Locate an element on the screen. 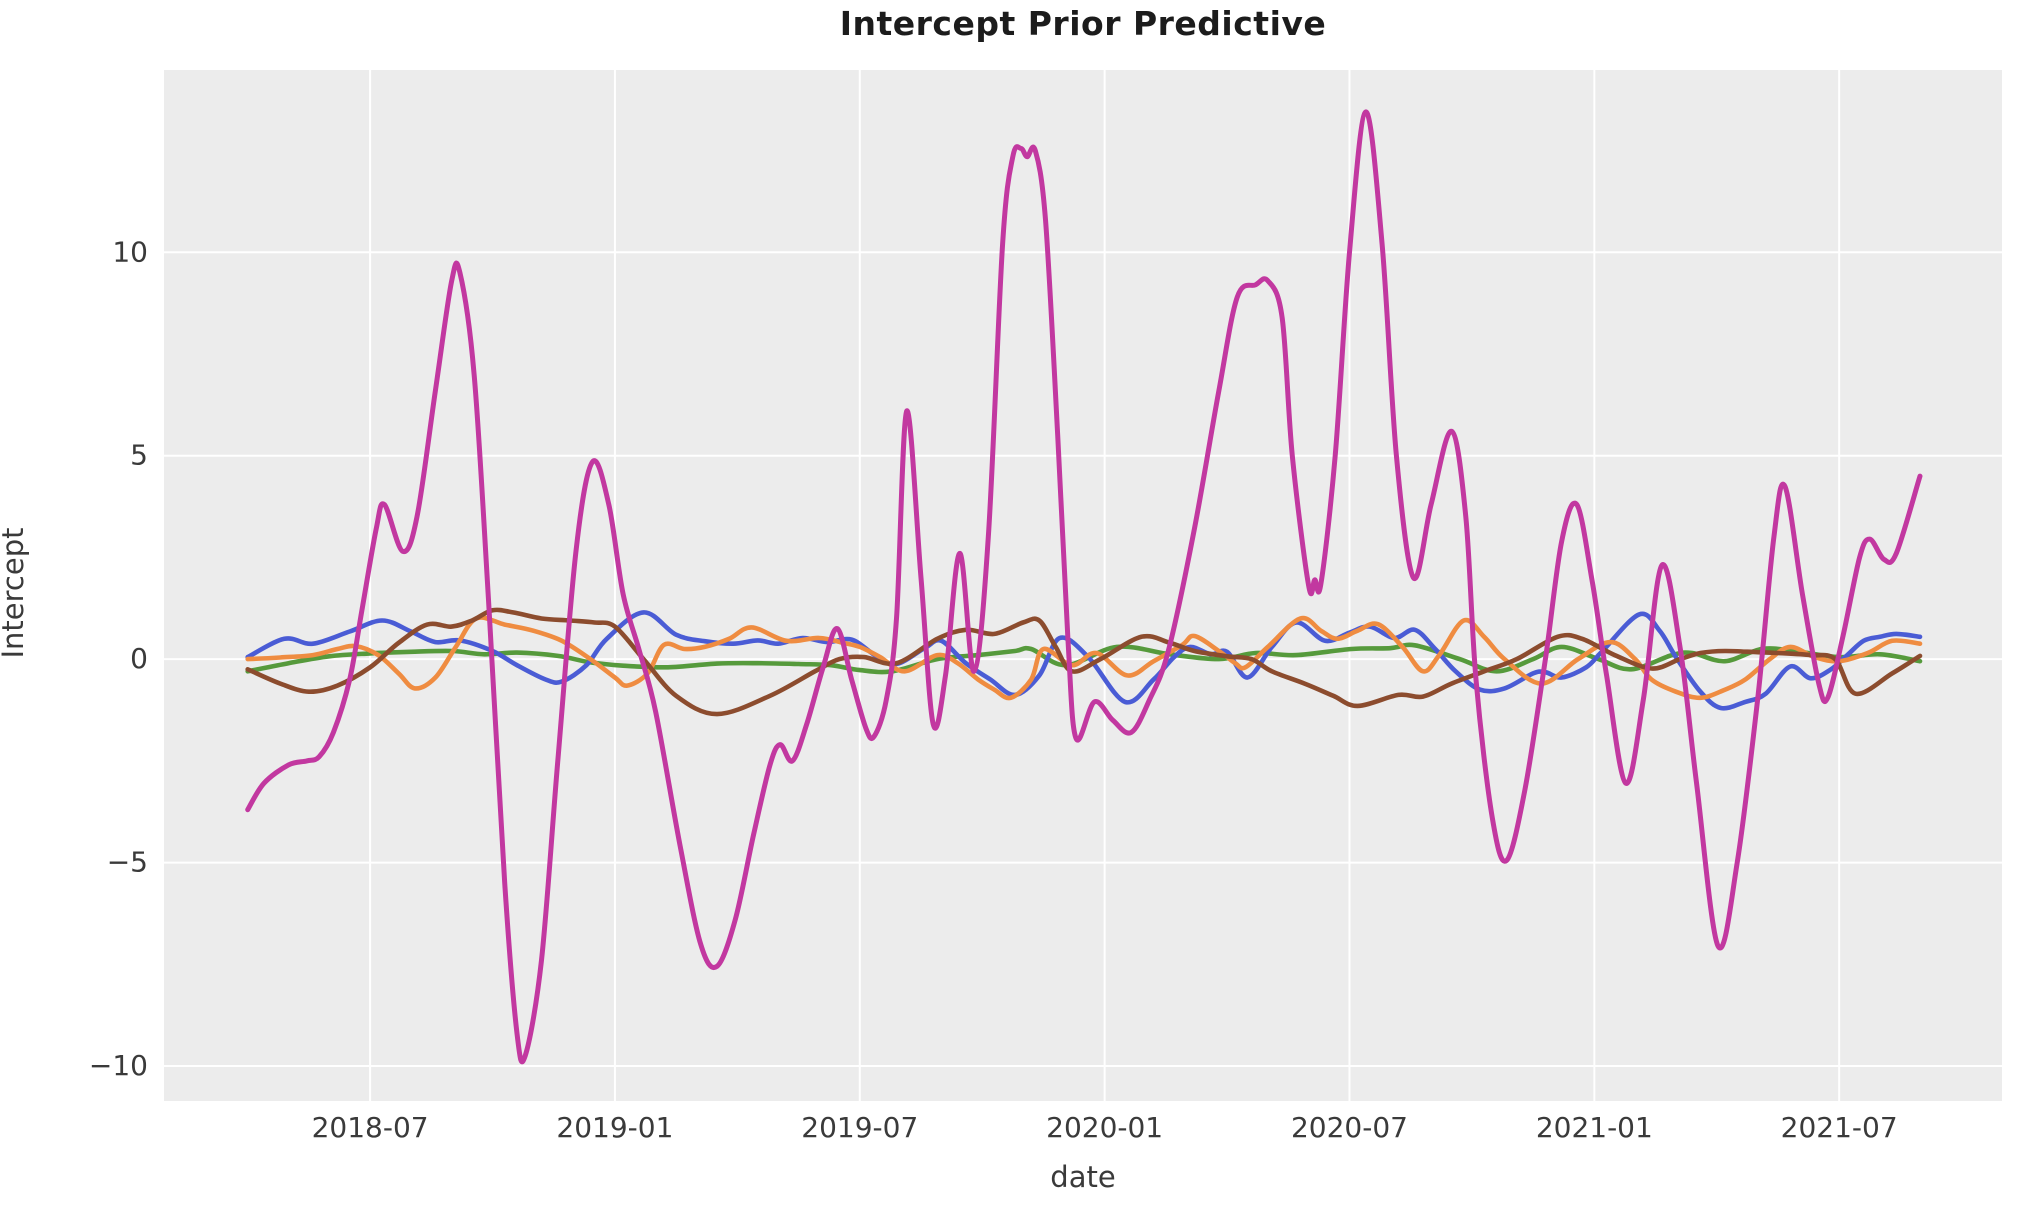  x-tick-label-2021-01: 2021-01 is located at coordinates (1594, 1127).